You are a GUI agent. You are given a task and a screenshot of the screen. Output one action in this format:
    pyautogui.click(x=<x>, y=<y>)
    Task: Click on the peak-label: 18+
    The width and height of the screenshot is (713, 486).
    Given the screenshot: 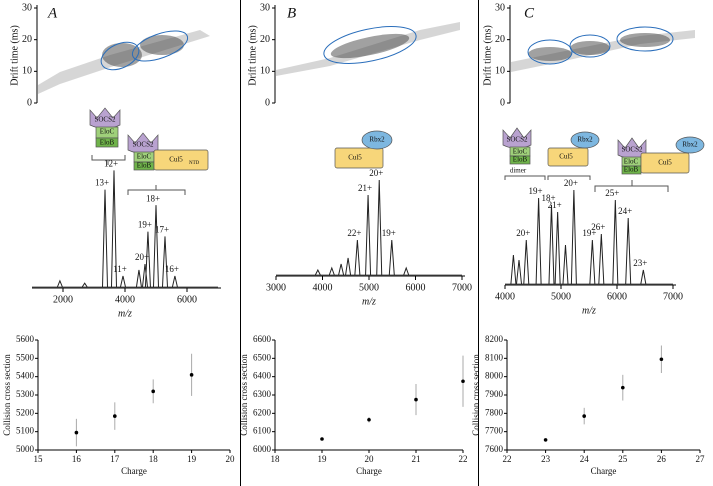 What is the action you would take?
    pyautogui.click(x=548, y=198)
    